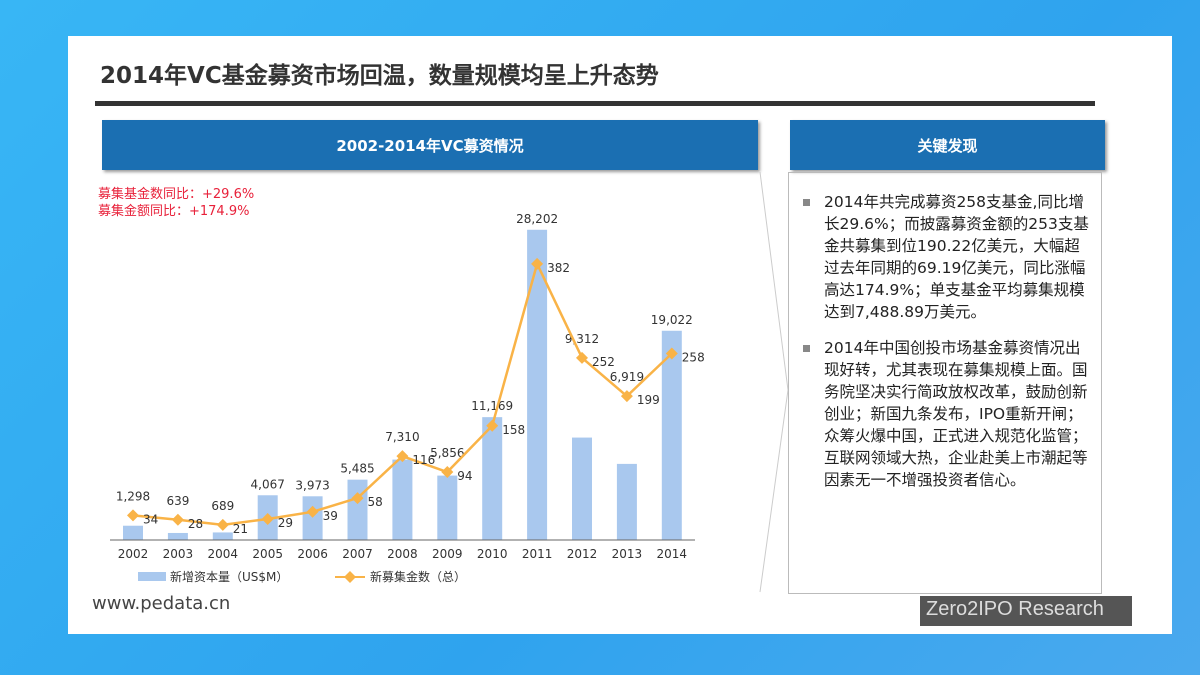 This screenshot has height=675, width=1200. I want to click on bar-label: 4,067, so click(268, 484).